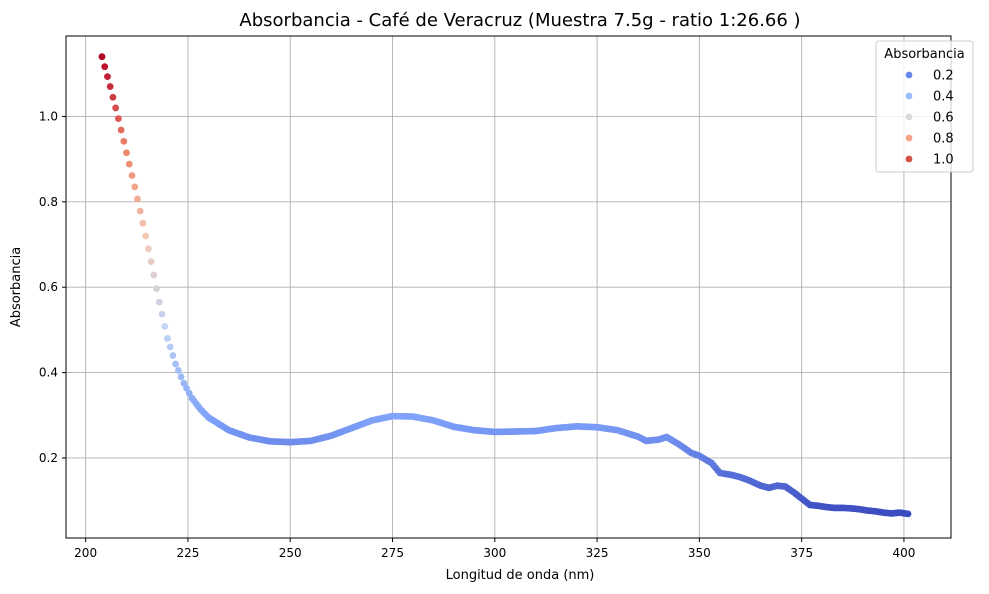 Image resolution: width=989 pixels, height=594 pixels. What do you see at coordinates (597, 553) in the screenshot?
I see `x-tick-label: 325` at bounding box center [597, 553].